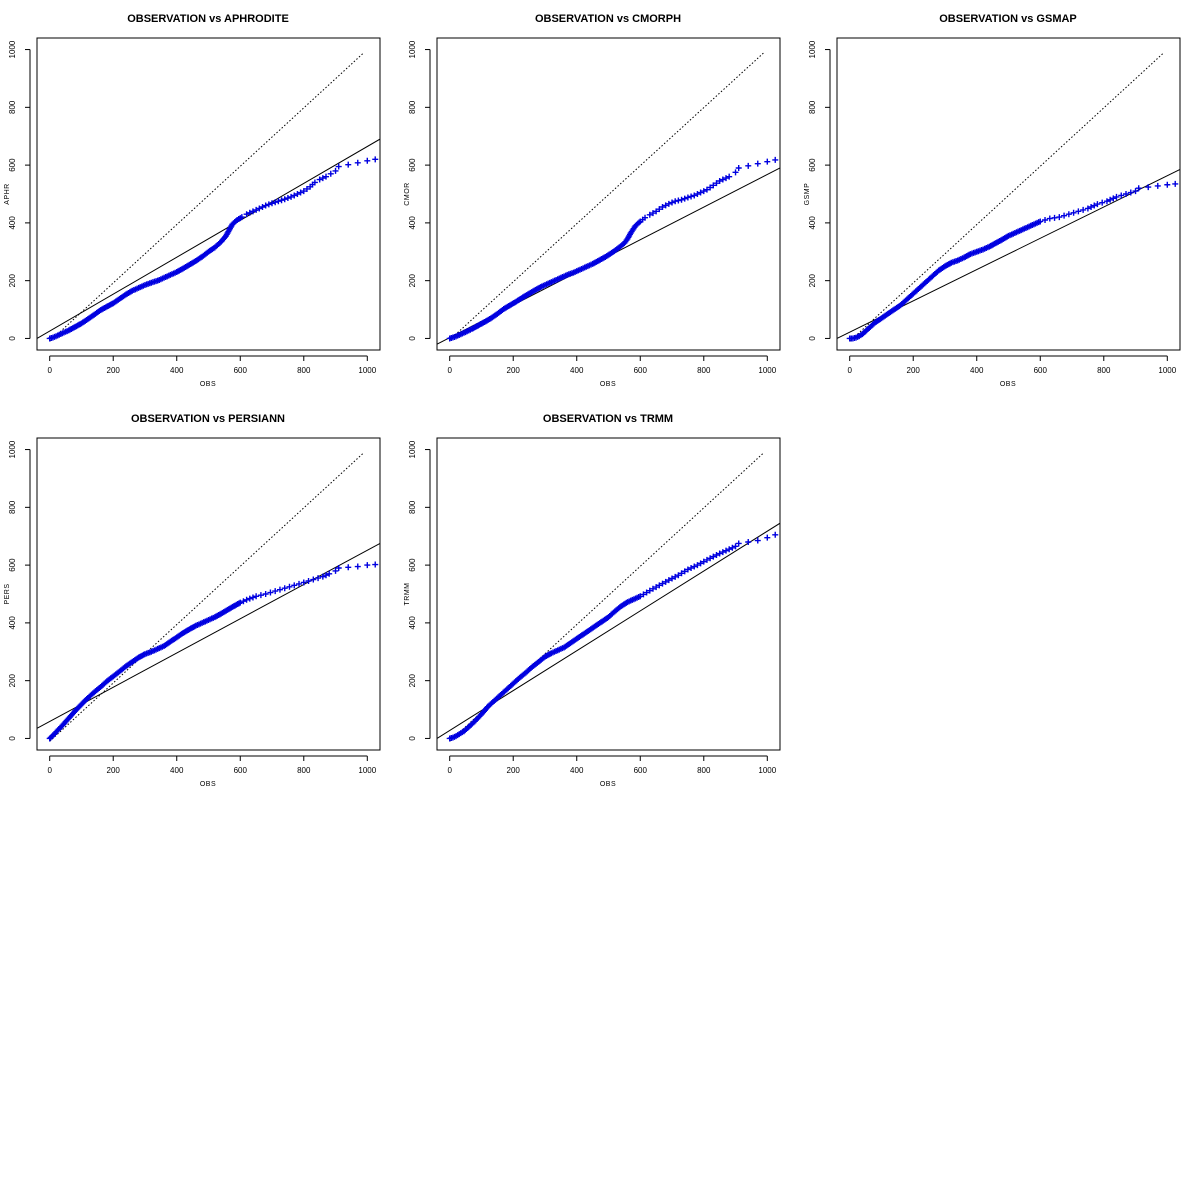 The width and height of the screenshot is (1200, 1200). Describe the element at coordinates (12, 107) in the screenshot. I see `y-tick-label: 800` at that location.